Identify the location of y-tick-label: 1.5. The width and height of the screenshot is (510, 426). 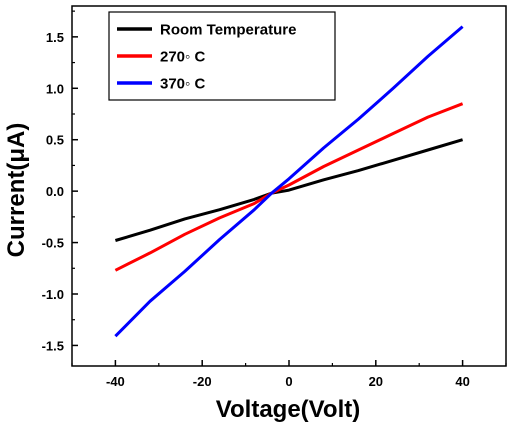
(55, 37).